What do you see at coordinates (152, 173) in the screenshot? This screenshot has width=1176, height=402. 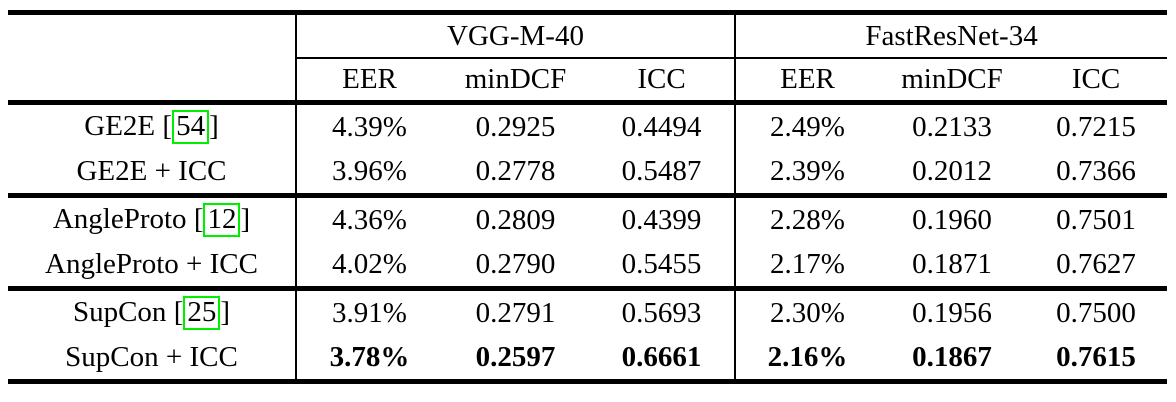 I see `method-label: GE2E + ICC` at bounding box center [152, 173].